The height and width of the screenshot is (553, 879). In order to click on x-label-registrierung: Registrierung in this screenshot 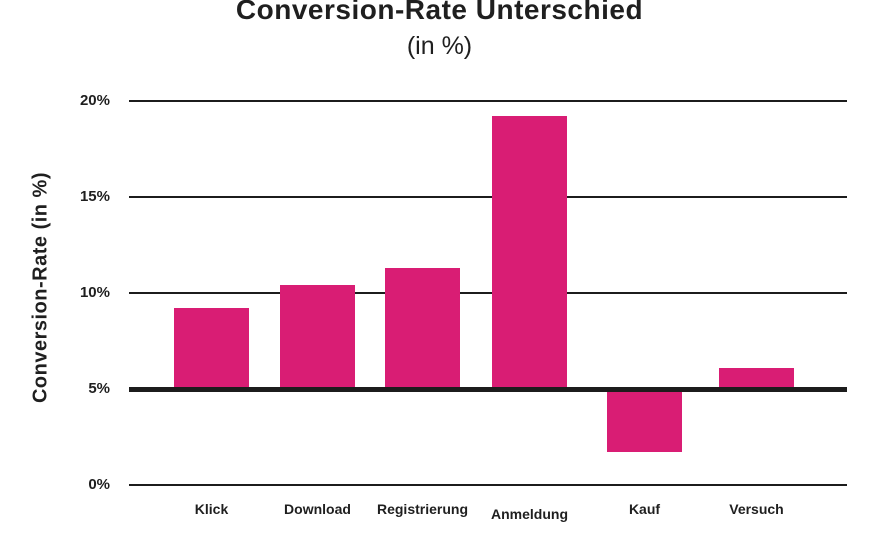, I will do `click(422, 509)`.